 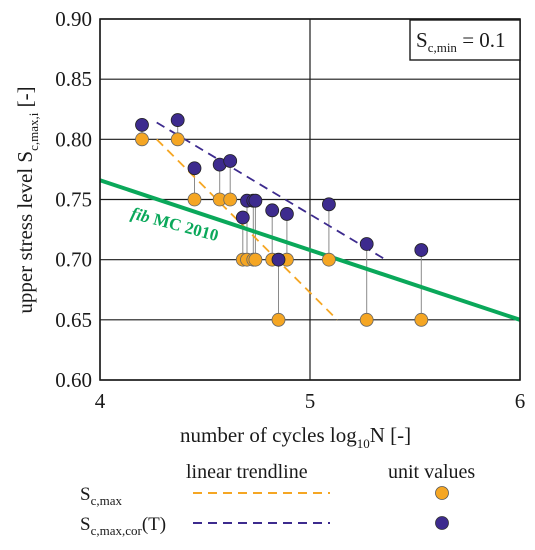 I want to click on legend-header-unit: unit values, so click(x=431, y=472).